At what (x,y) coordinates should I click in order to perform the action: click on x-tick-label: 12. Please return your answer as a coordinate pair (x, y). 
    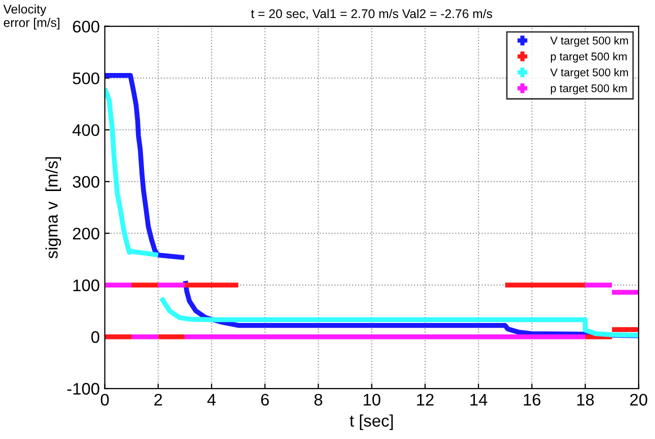
    Looking at the image, I should click on (425, 400).